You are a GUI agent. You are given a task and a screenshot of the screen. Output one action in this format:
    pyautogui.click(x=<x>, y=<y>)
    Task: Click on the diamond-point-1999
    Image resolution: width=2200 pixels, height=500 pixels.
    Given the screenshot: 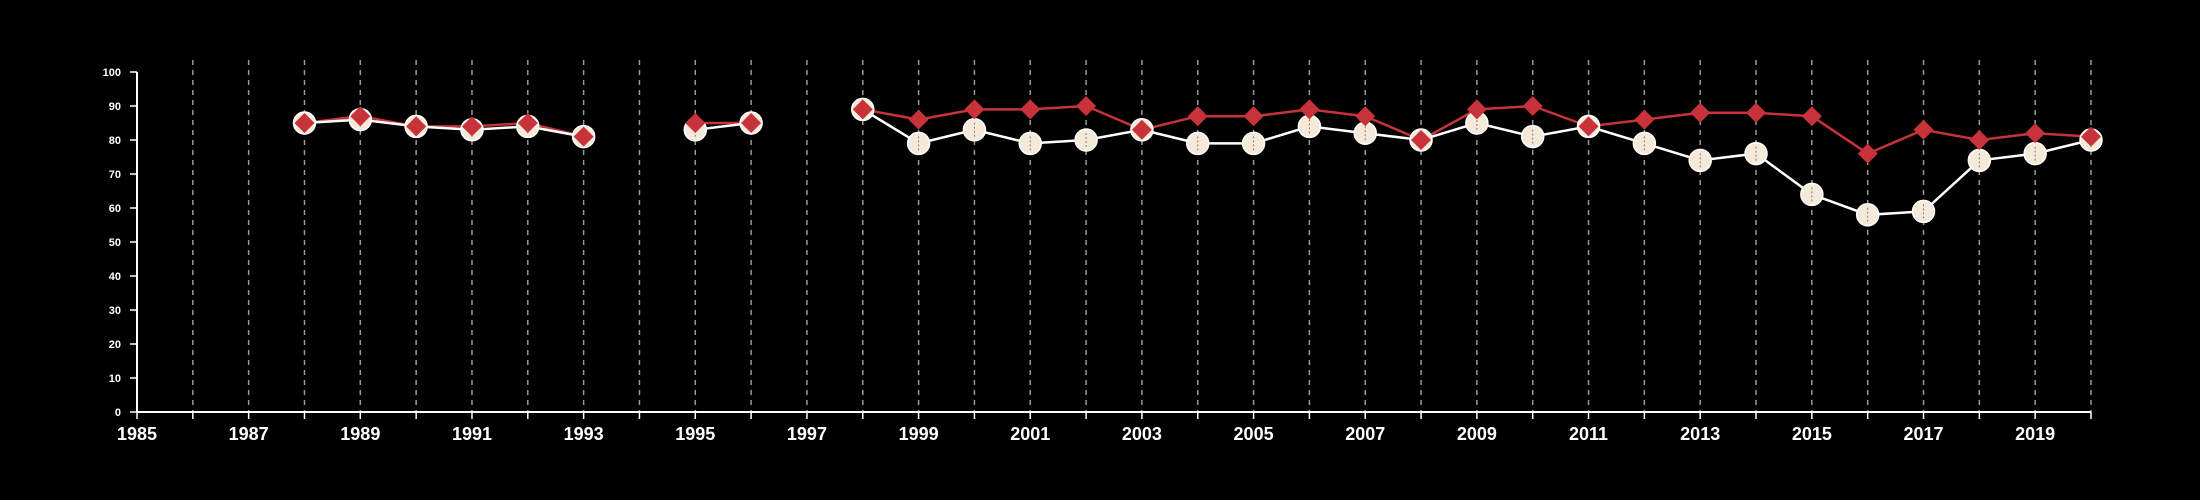 What is the action you would take?
    pyautogui.click(x=918, y=119)
    